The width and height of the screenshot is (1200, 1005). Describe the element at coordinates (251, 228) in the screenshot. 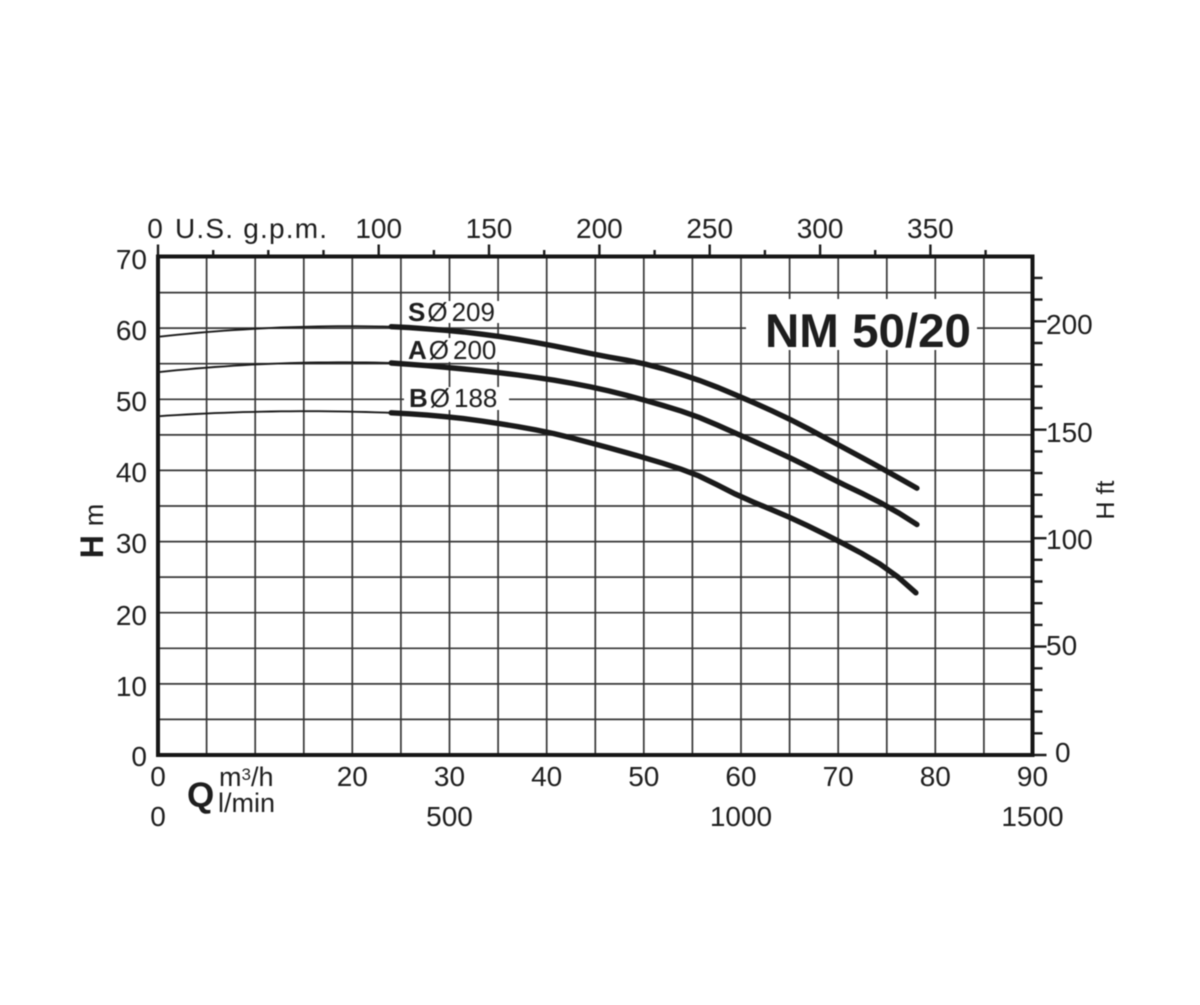

I see `svg-text: U.S. g.p.m.` at that location.